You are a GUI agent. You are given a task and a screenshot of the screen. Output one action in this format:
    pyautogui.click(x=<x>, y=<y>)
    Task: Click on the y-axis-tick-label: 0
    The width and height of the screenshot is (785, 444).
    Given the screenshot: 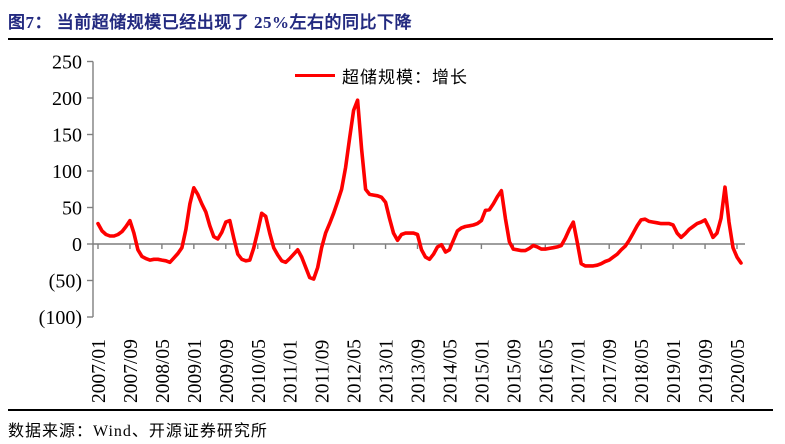 What is the action you would take?
    pyautogui.click(x=77, y=245)
    